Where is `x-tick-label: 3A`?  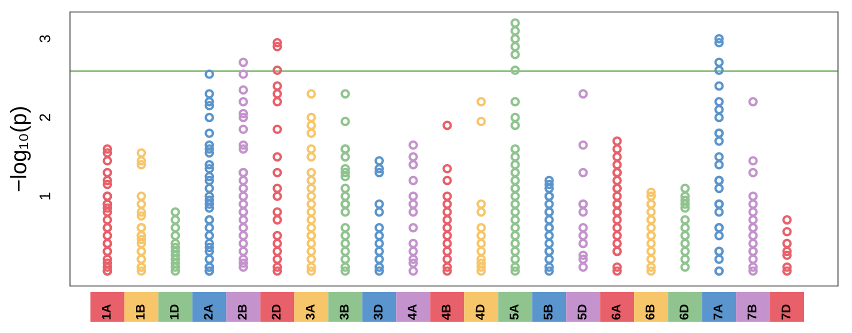 x-tick-label: 3A is located at coordinates (310, 312).